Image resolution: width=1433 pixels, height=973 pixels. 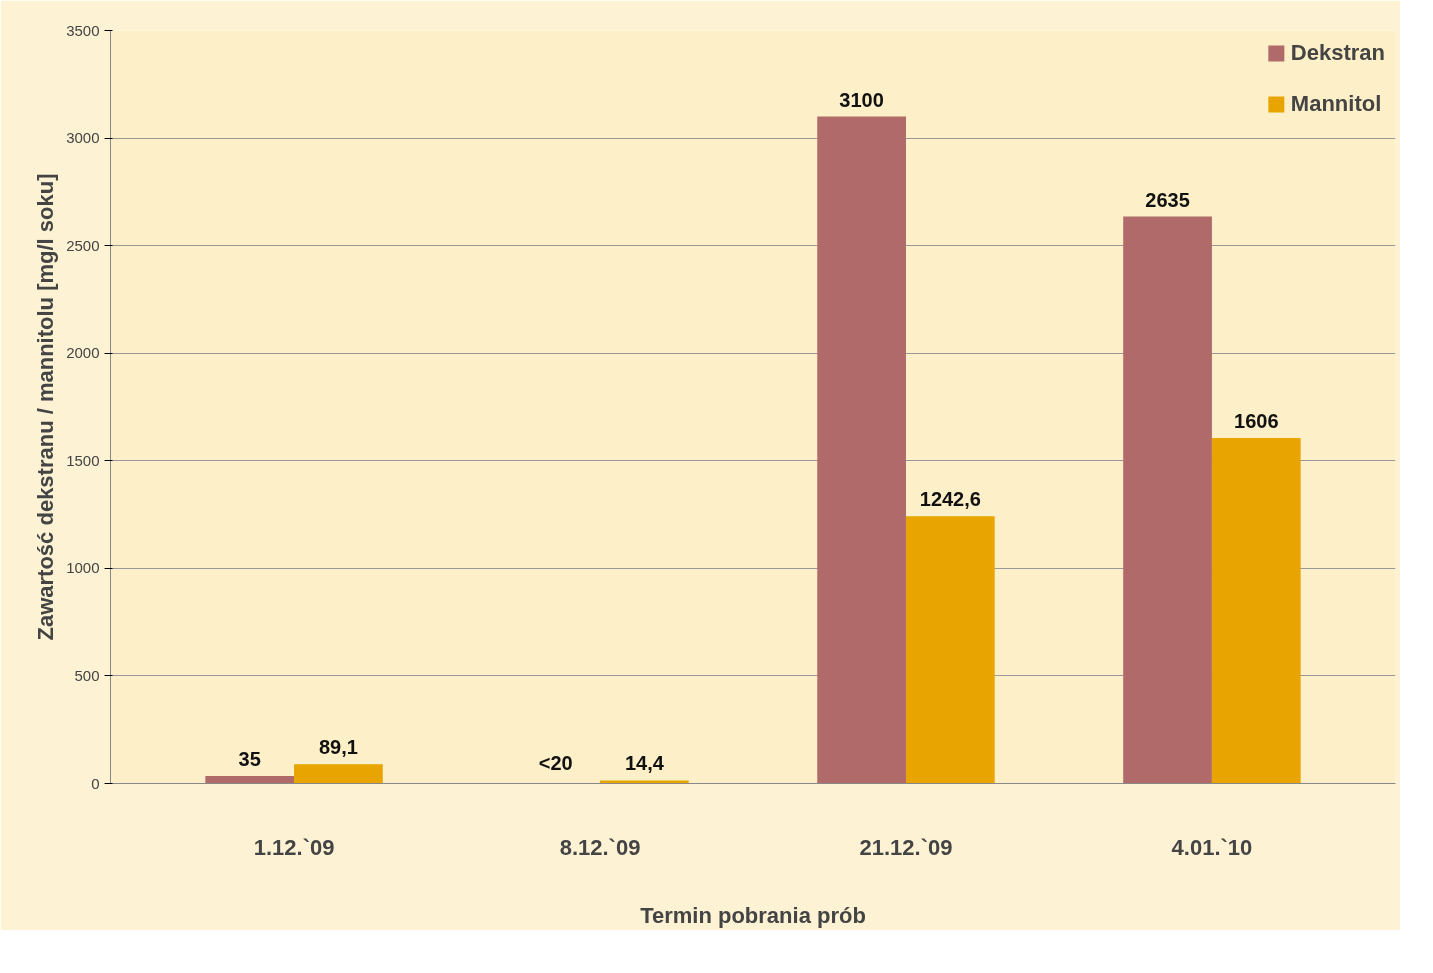 I want to click on y-tick-label: 500, so click(x=87, y=675).